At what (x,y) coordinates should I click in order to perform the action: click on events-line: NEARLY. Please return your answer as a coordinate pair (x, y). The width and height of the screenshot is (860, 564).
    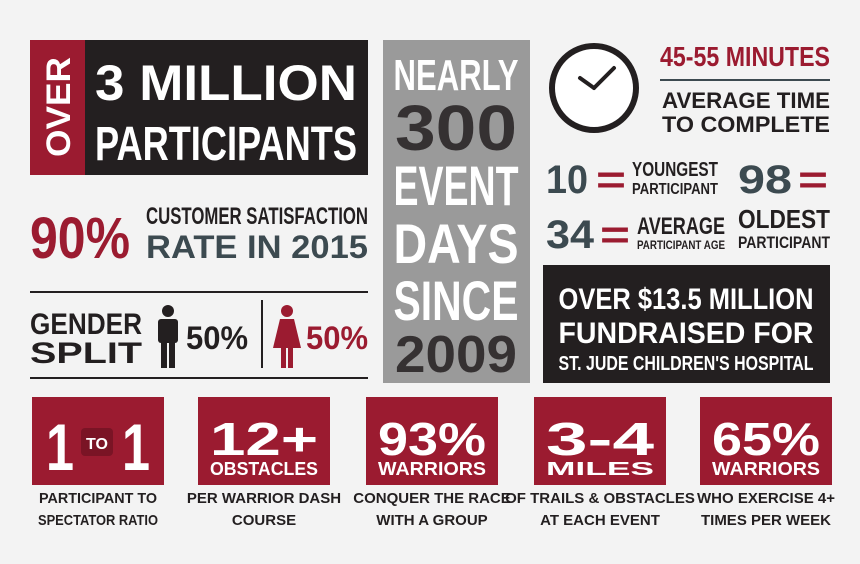
    Looking at the image, I should click on (456, 75).